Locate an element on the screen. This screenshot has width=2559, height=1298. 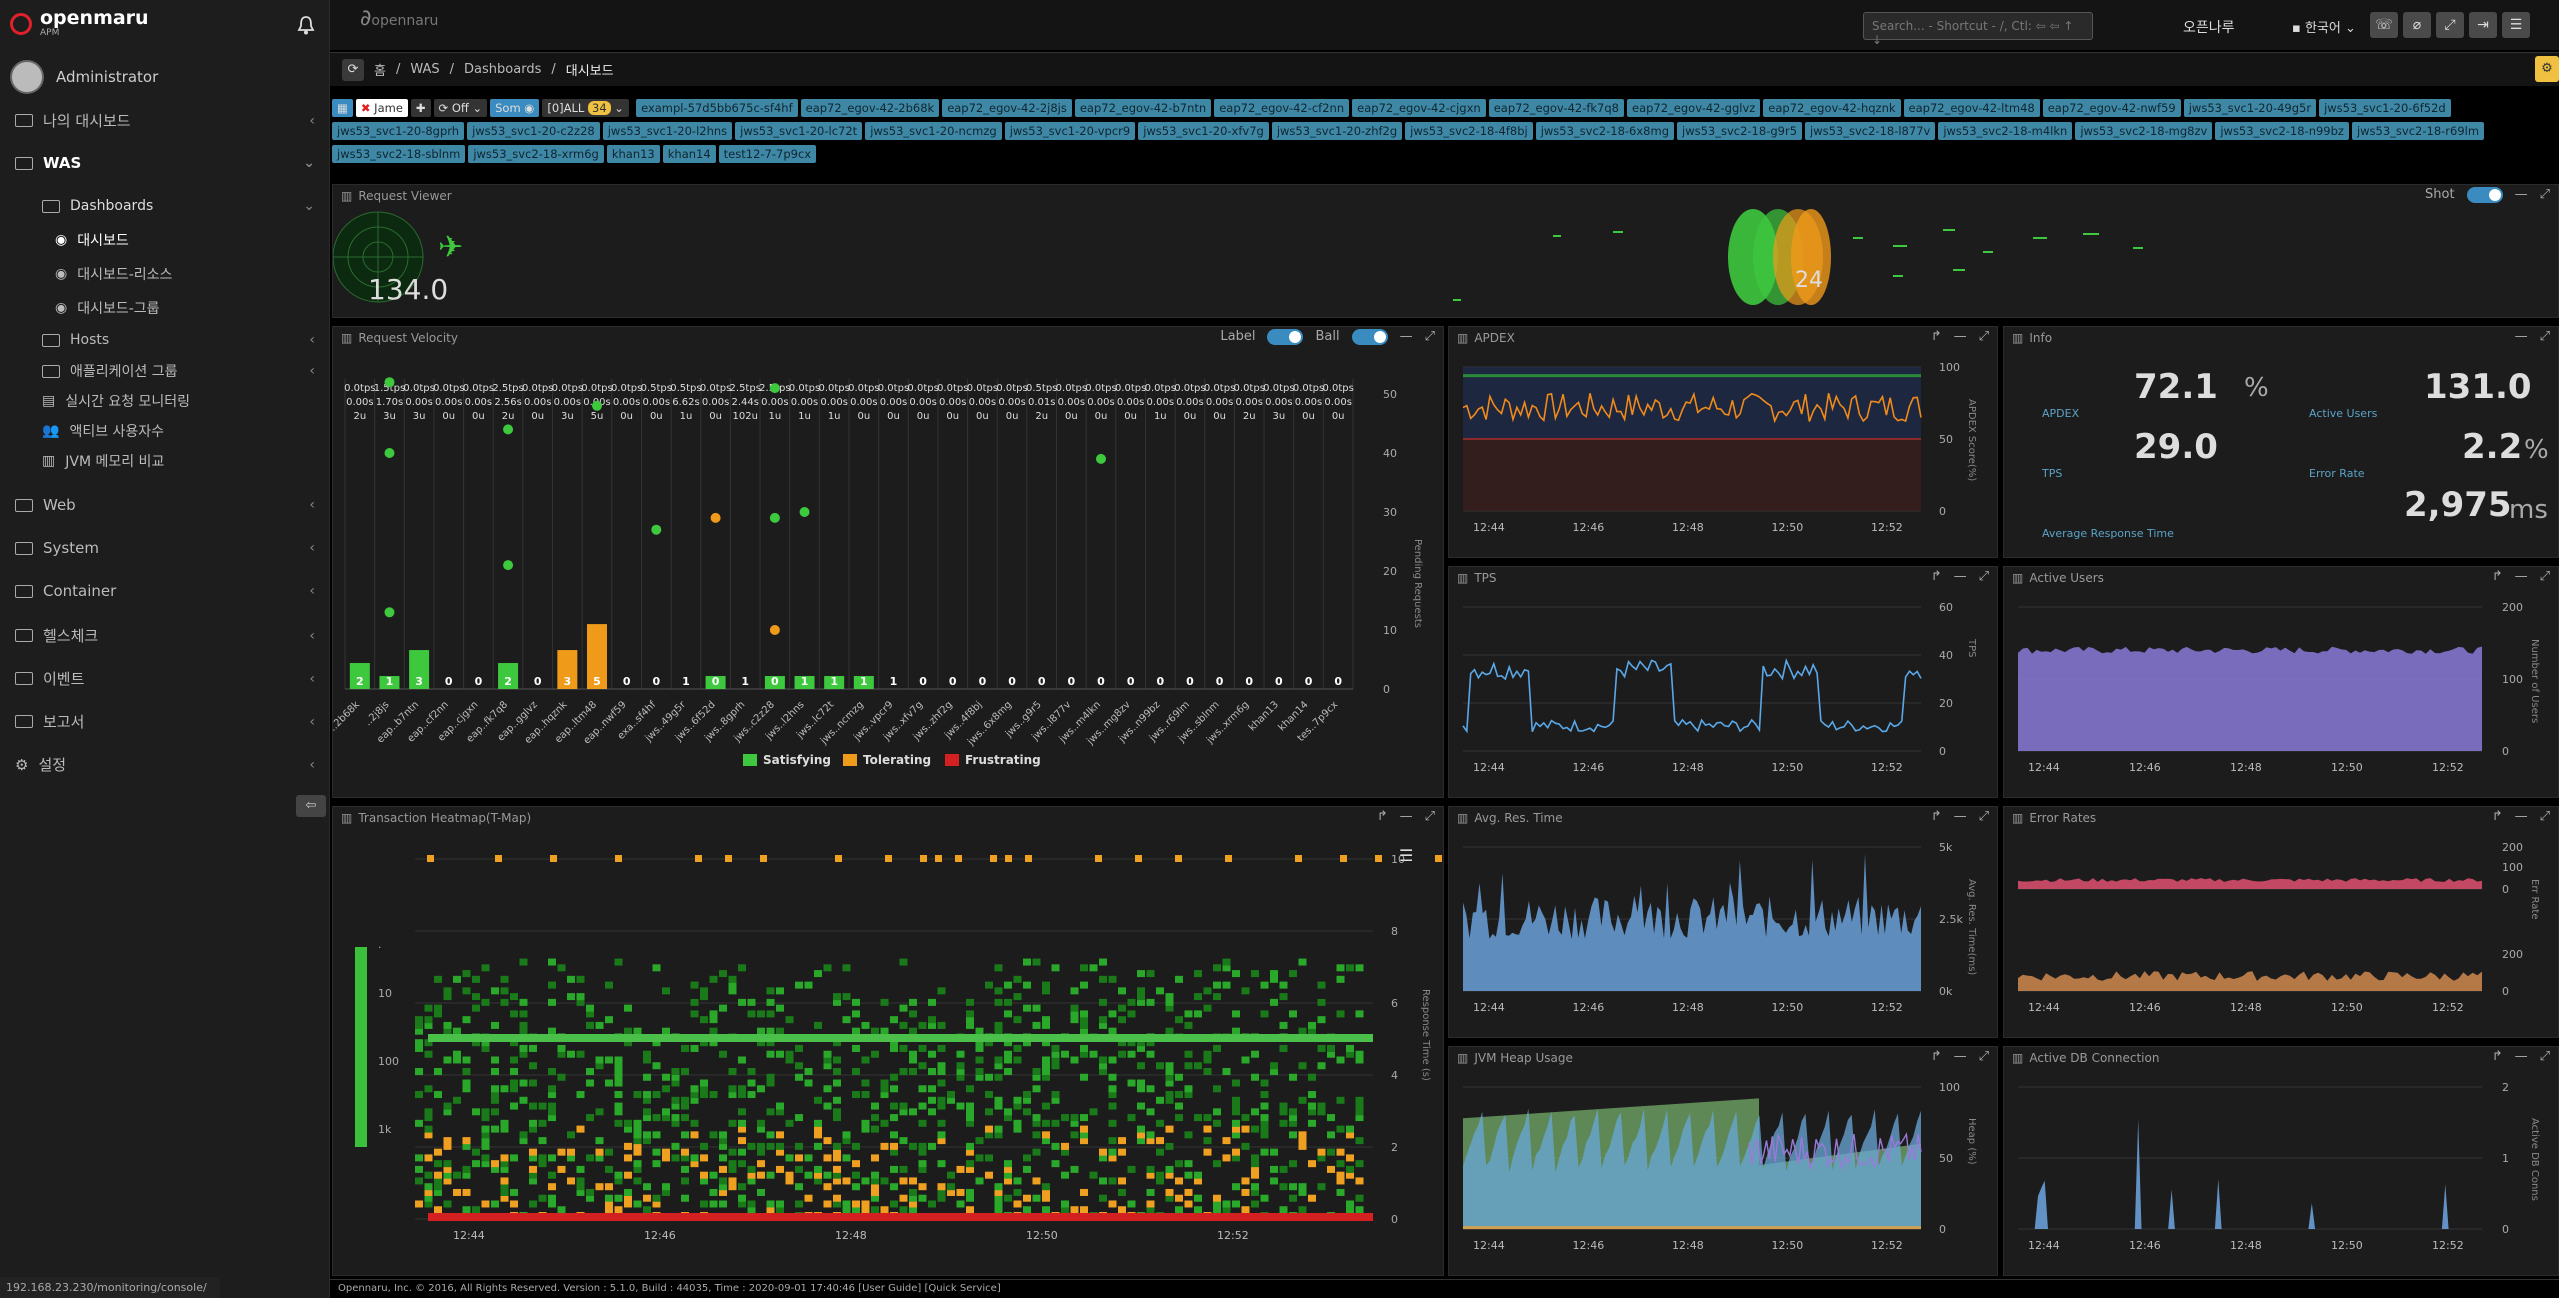
sidebar-item-my-dashboard: 나의 대시보드 ‹ is located at coordinates (165, 120).